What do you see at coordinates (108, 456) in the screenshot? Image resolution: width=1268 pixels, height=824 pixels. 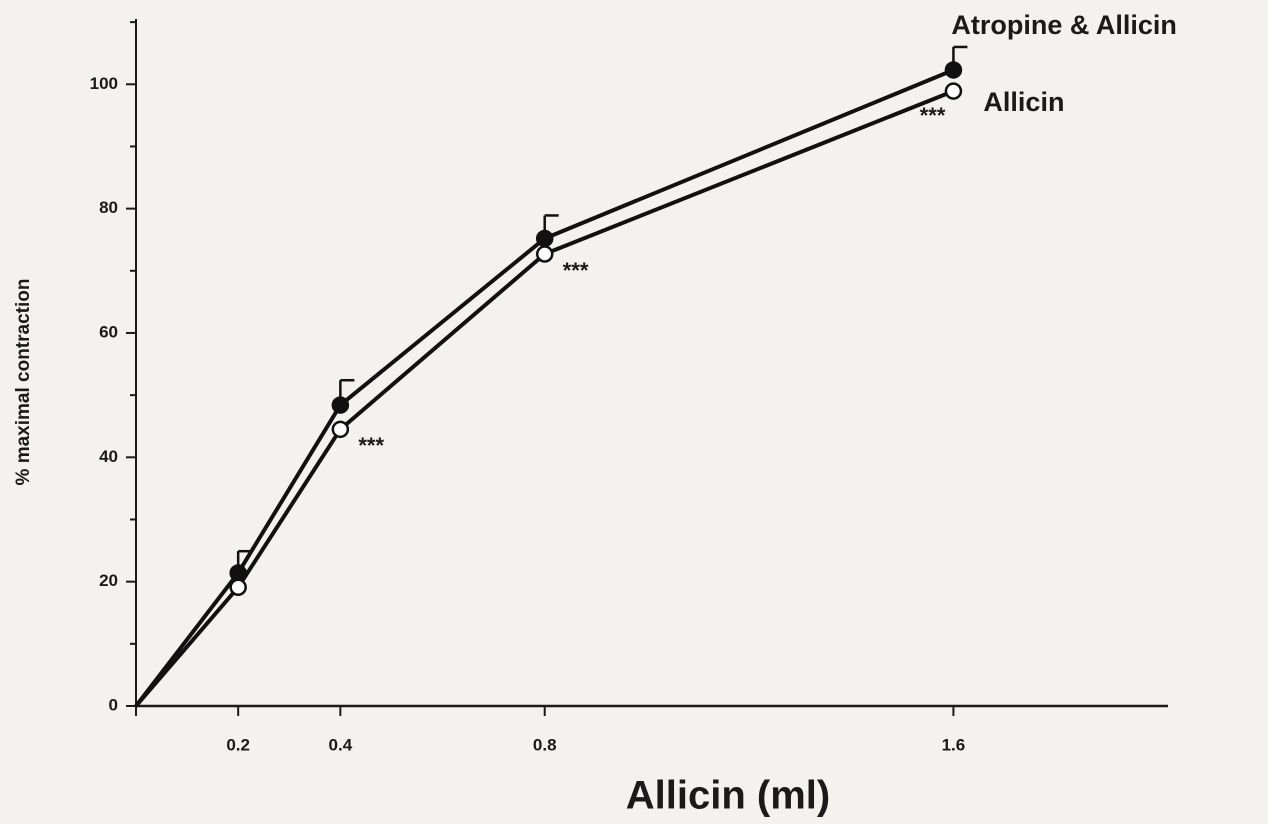 I see `y-tick-label: 40` at bounding box center [108, 456].